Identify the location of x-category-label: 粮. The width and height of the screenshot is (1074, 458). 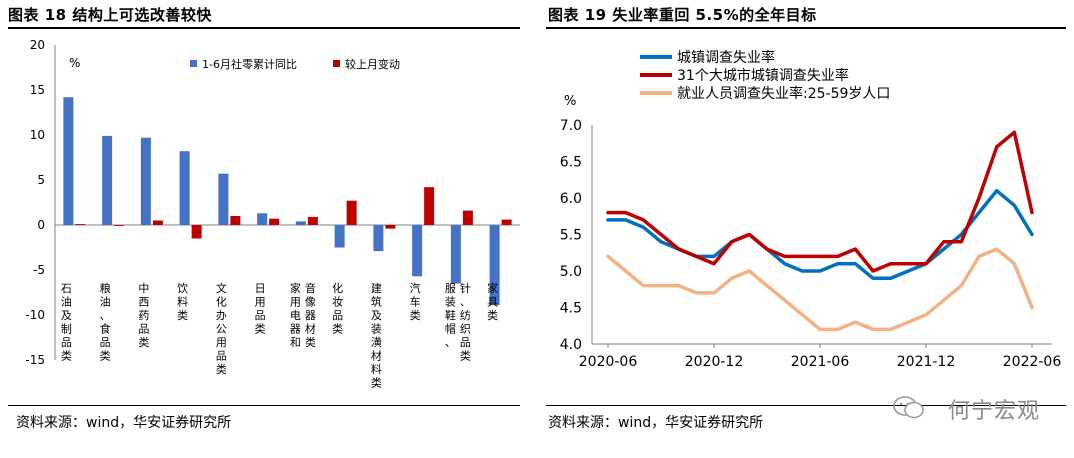
(105, 288).